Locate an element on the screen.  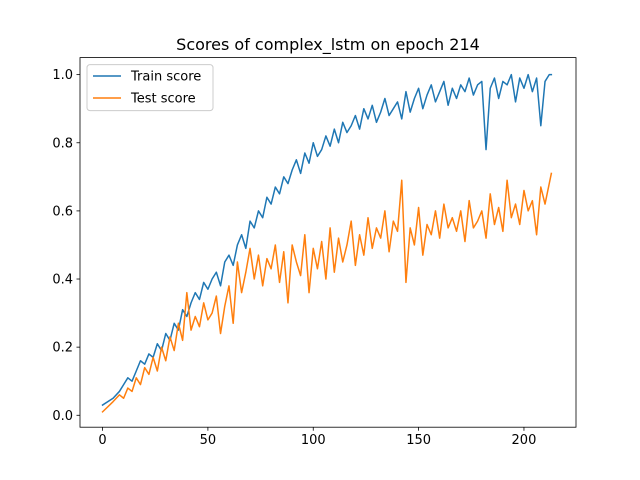
x-tick-label: 50 is located at coordinates (208, 440).